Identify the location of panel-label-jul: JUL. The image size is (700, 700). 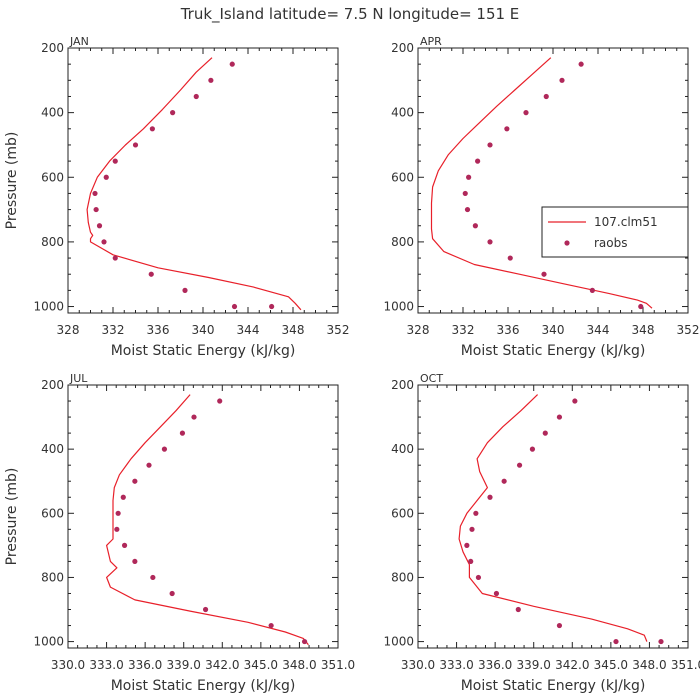
(78, 378).